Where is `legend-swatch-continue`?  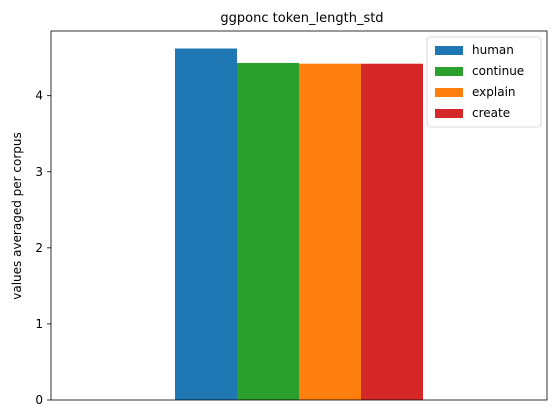
legend-swatch-continue is located at coordinates (449, 71).